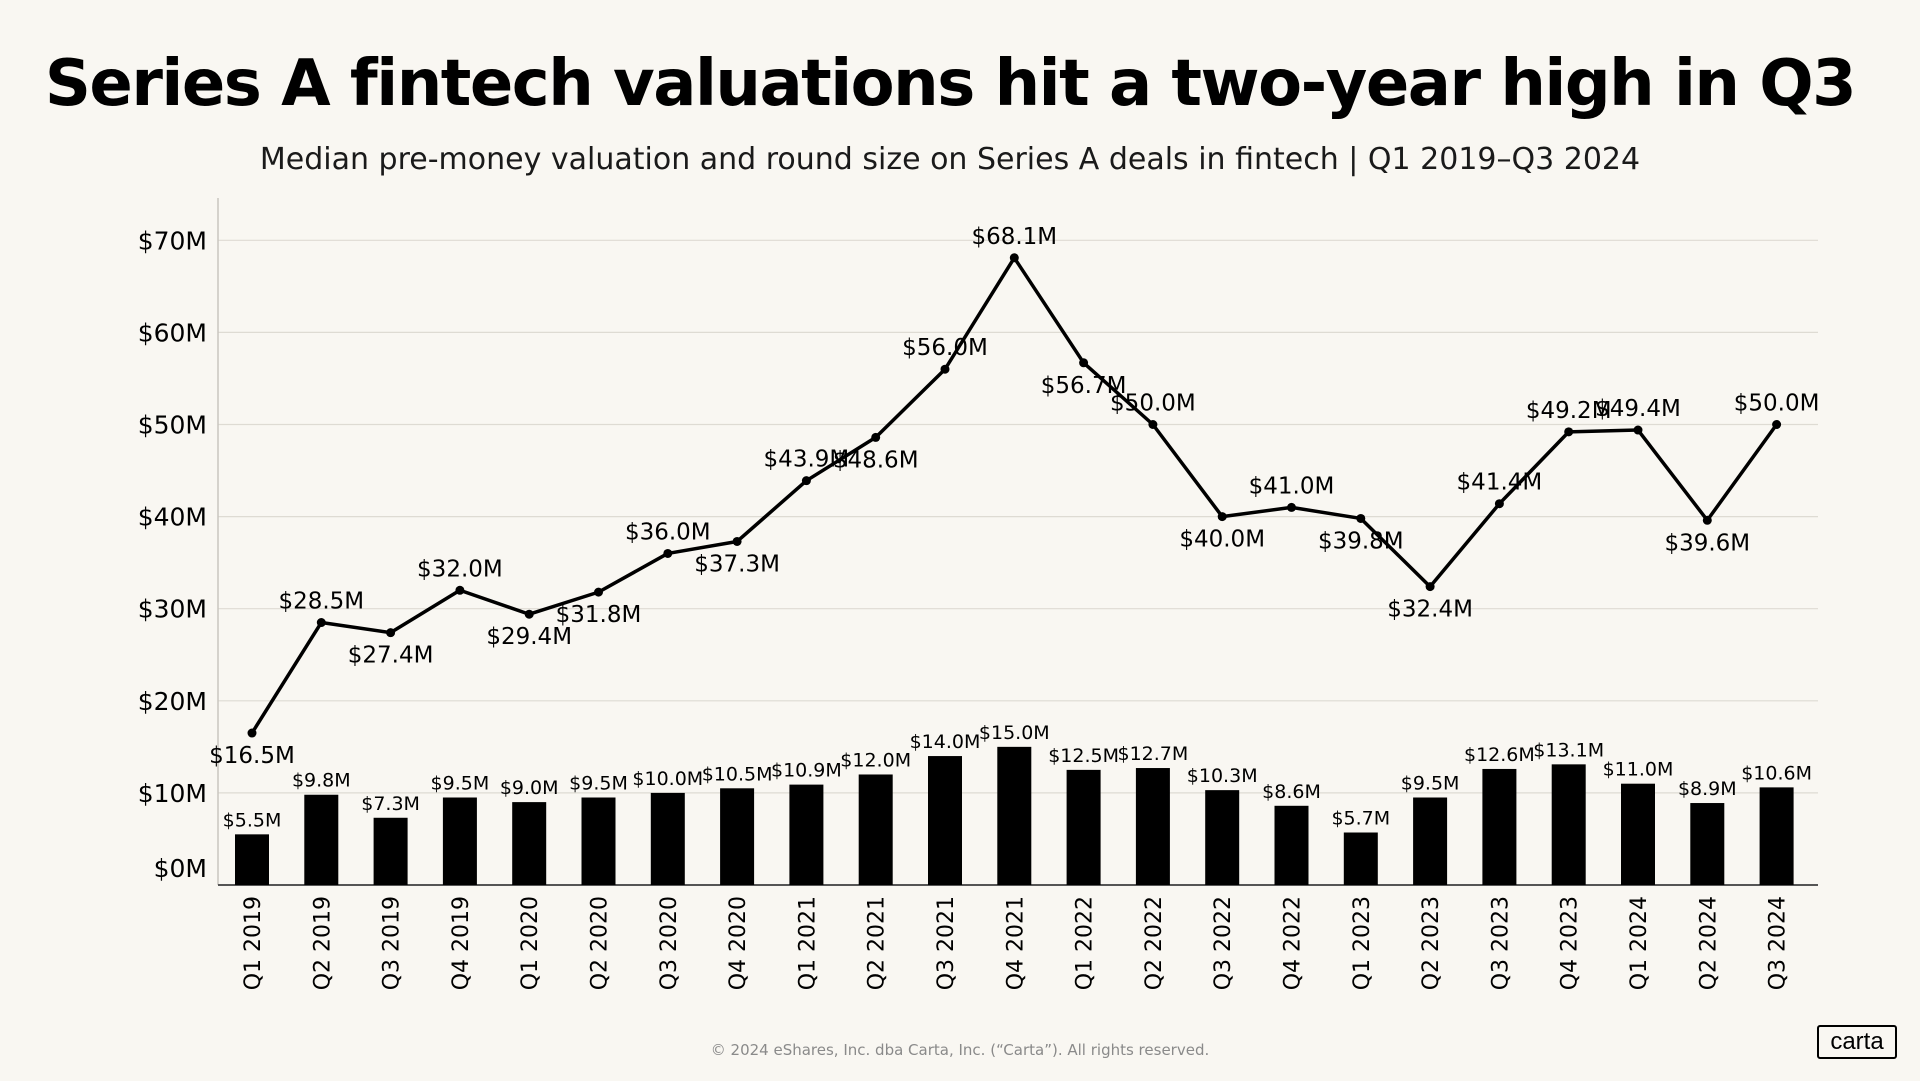 The width and height of the screenshot is (1920, 1081). Describe the element at coordinates (1293, 943) in the screenshot. I see `x-tick-label: Q4 2022` at that location.